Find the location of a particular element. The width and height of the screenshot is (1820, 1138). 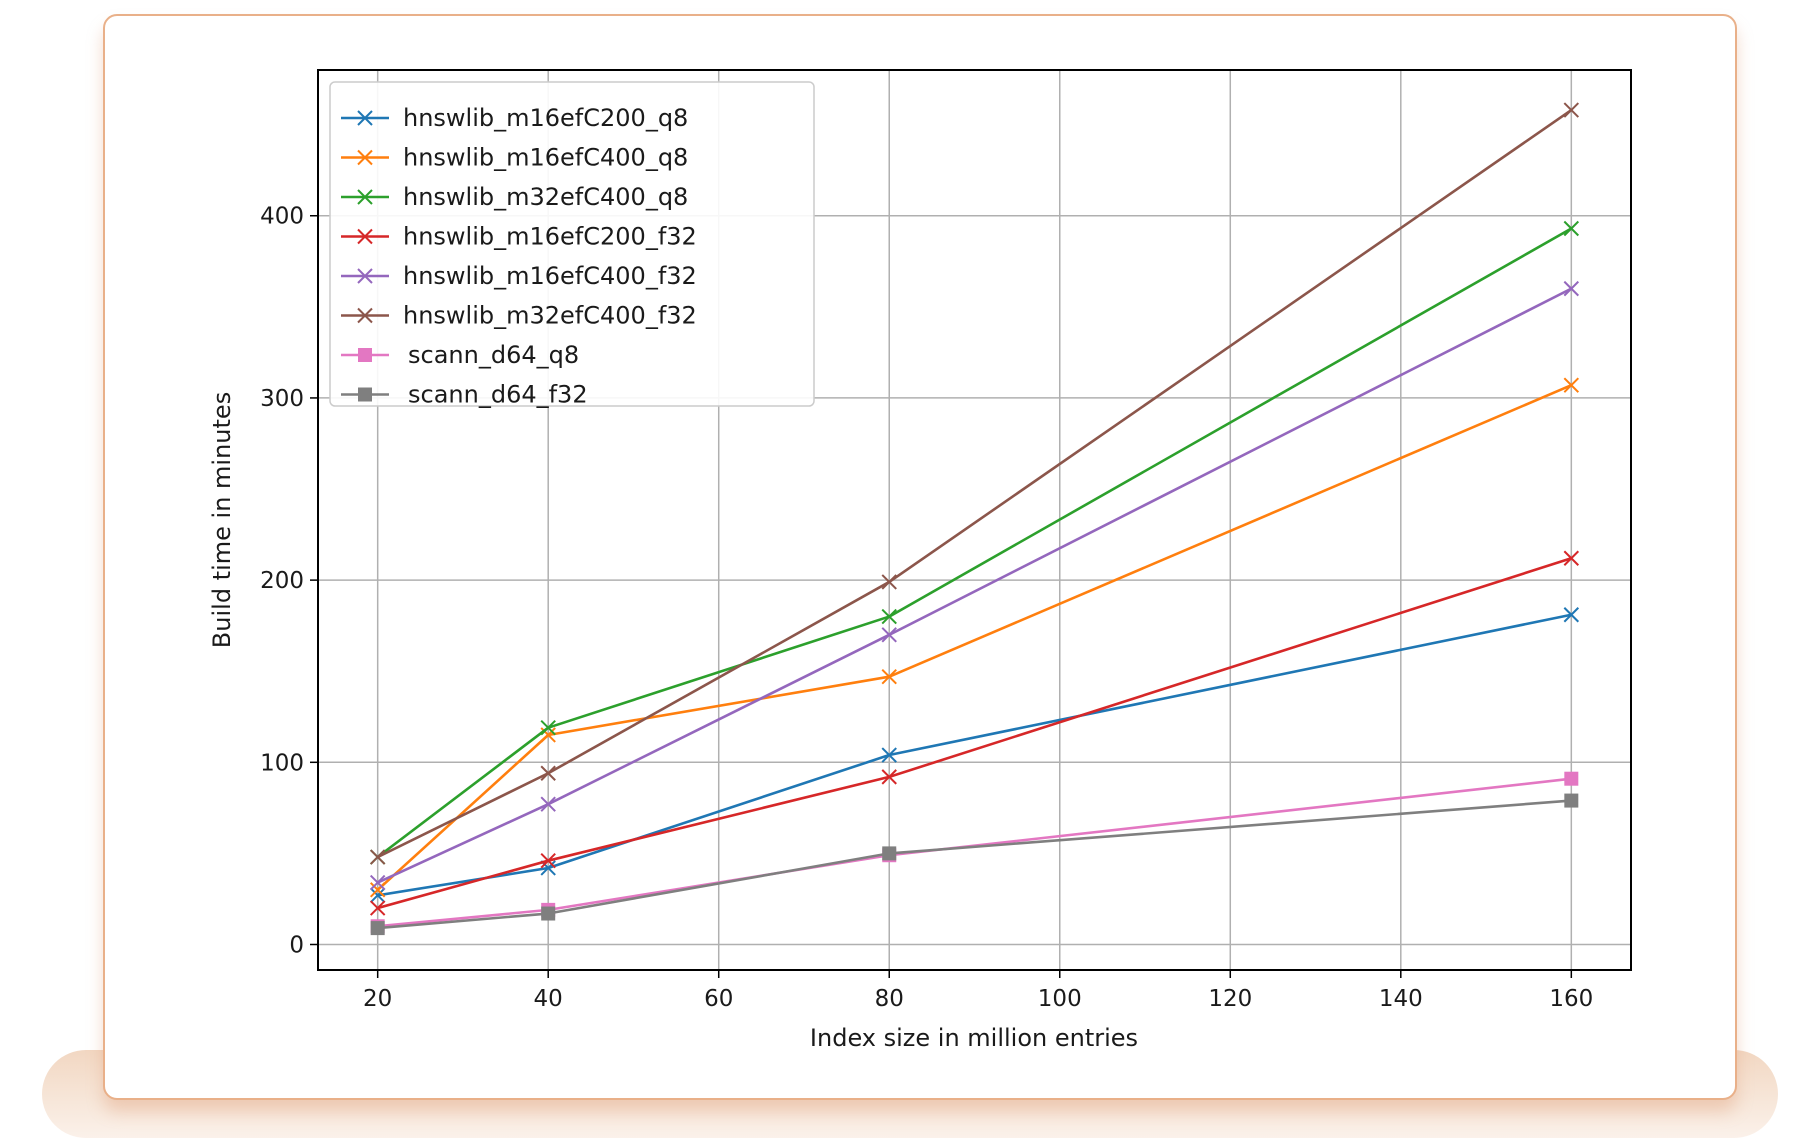

legend-label-6: scann_d64_q8 is located at coordinates (493, 355).